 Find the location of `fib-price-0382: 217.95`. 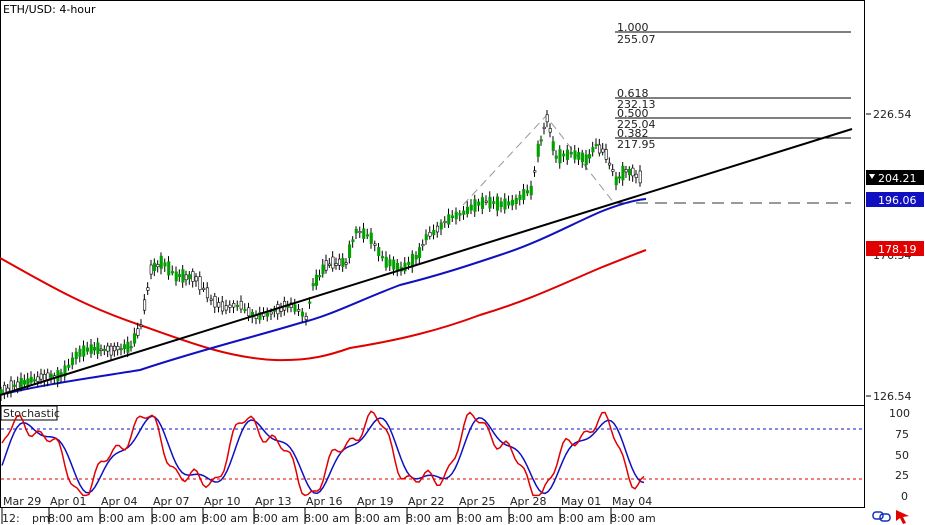

fib-price-0382: 217.95 is located at coordinates (636, 144).